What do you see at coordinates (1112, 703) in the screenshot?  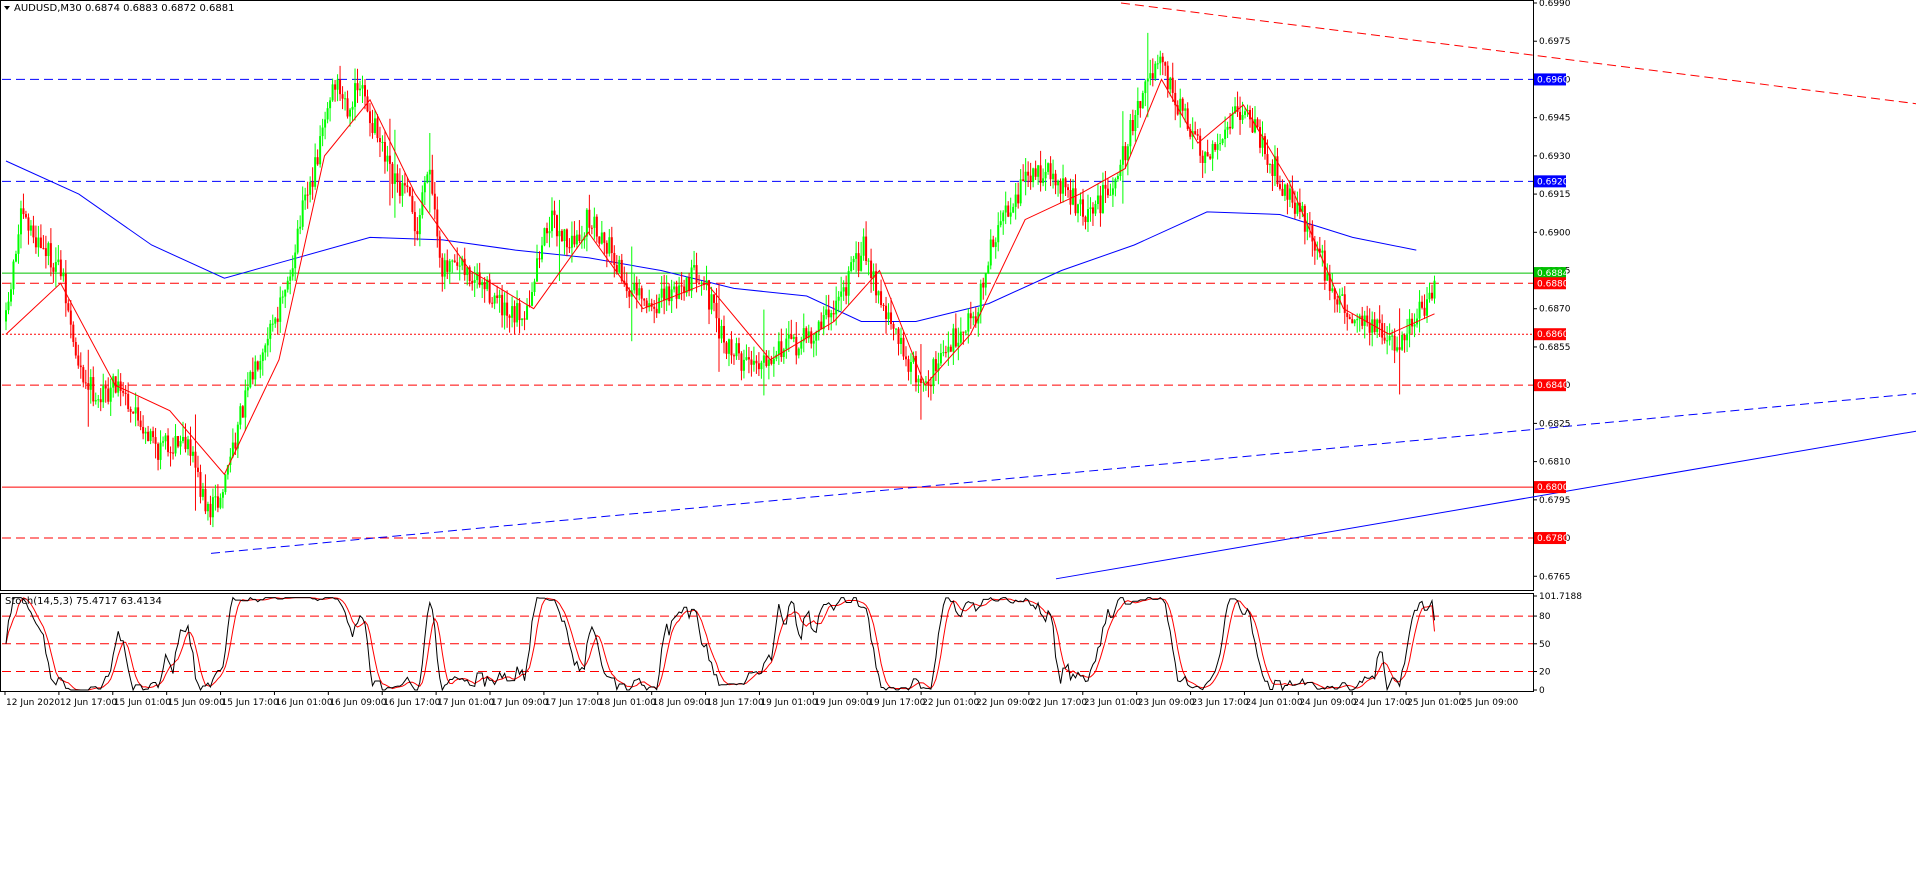 I see `x-tick-label: 23 Jun 01:00` at bounding box center [1112, 703].